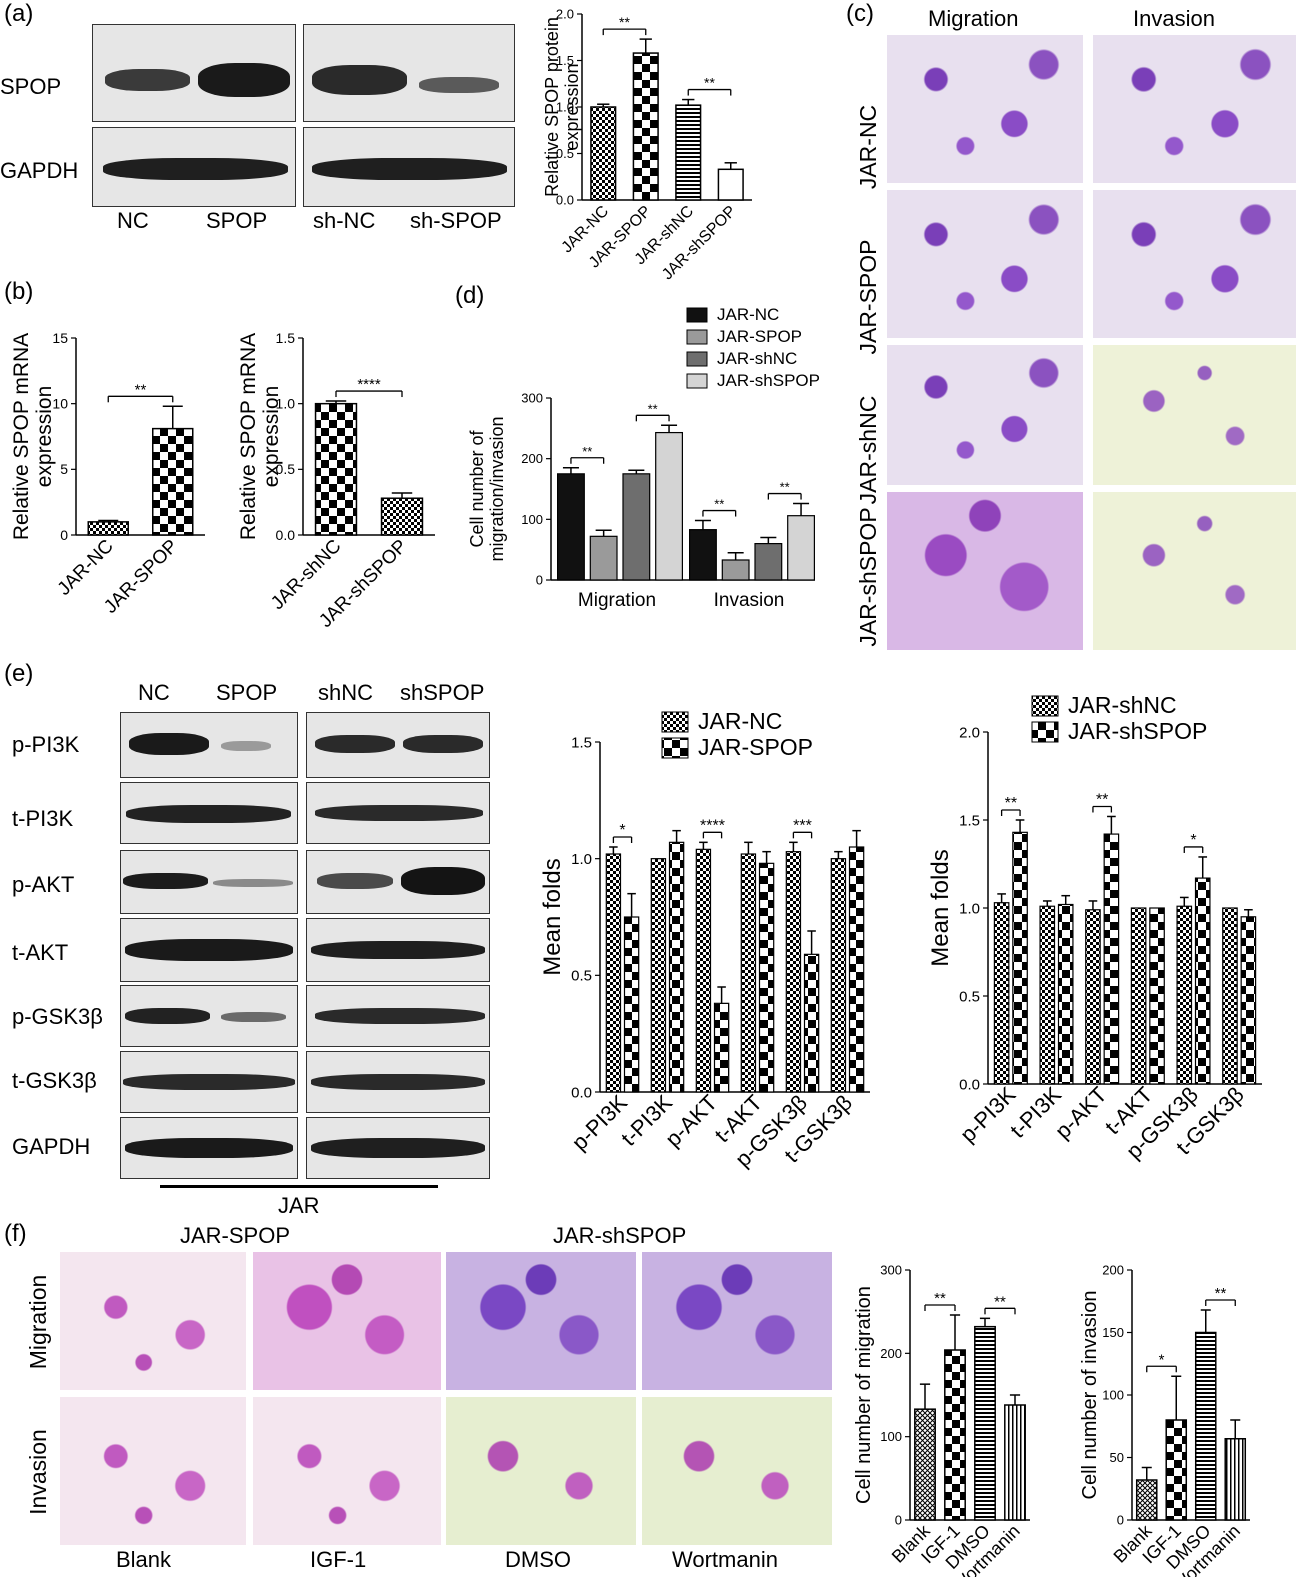 The width and height of the screenshot is (1300, 1577). What do you see at coordinates (617, 600) in the screenshot?
I see `x-tick-label: Migration` at bounding box center [617, 600].